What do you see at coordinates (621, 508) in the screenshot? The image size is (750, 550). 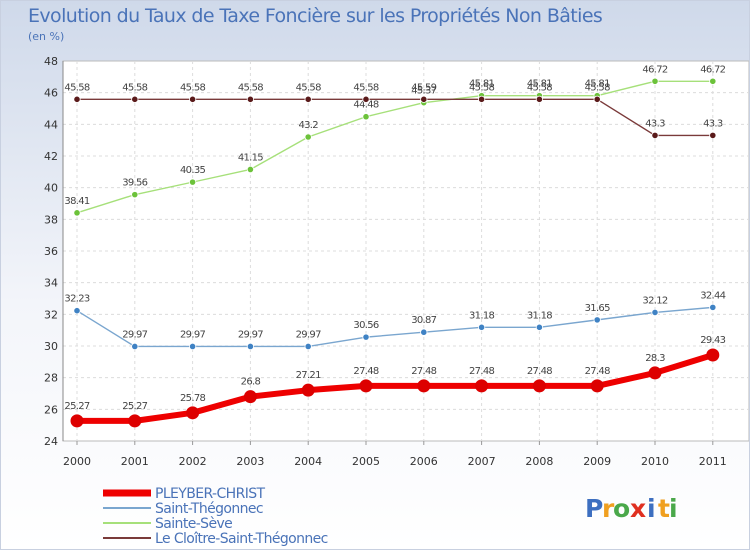 I see `logo-letter: o` at bounding box center [621, 508].